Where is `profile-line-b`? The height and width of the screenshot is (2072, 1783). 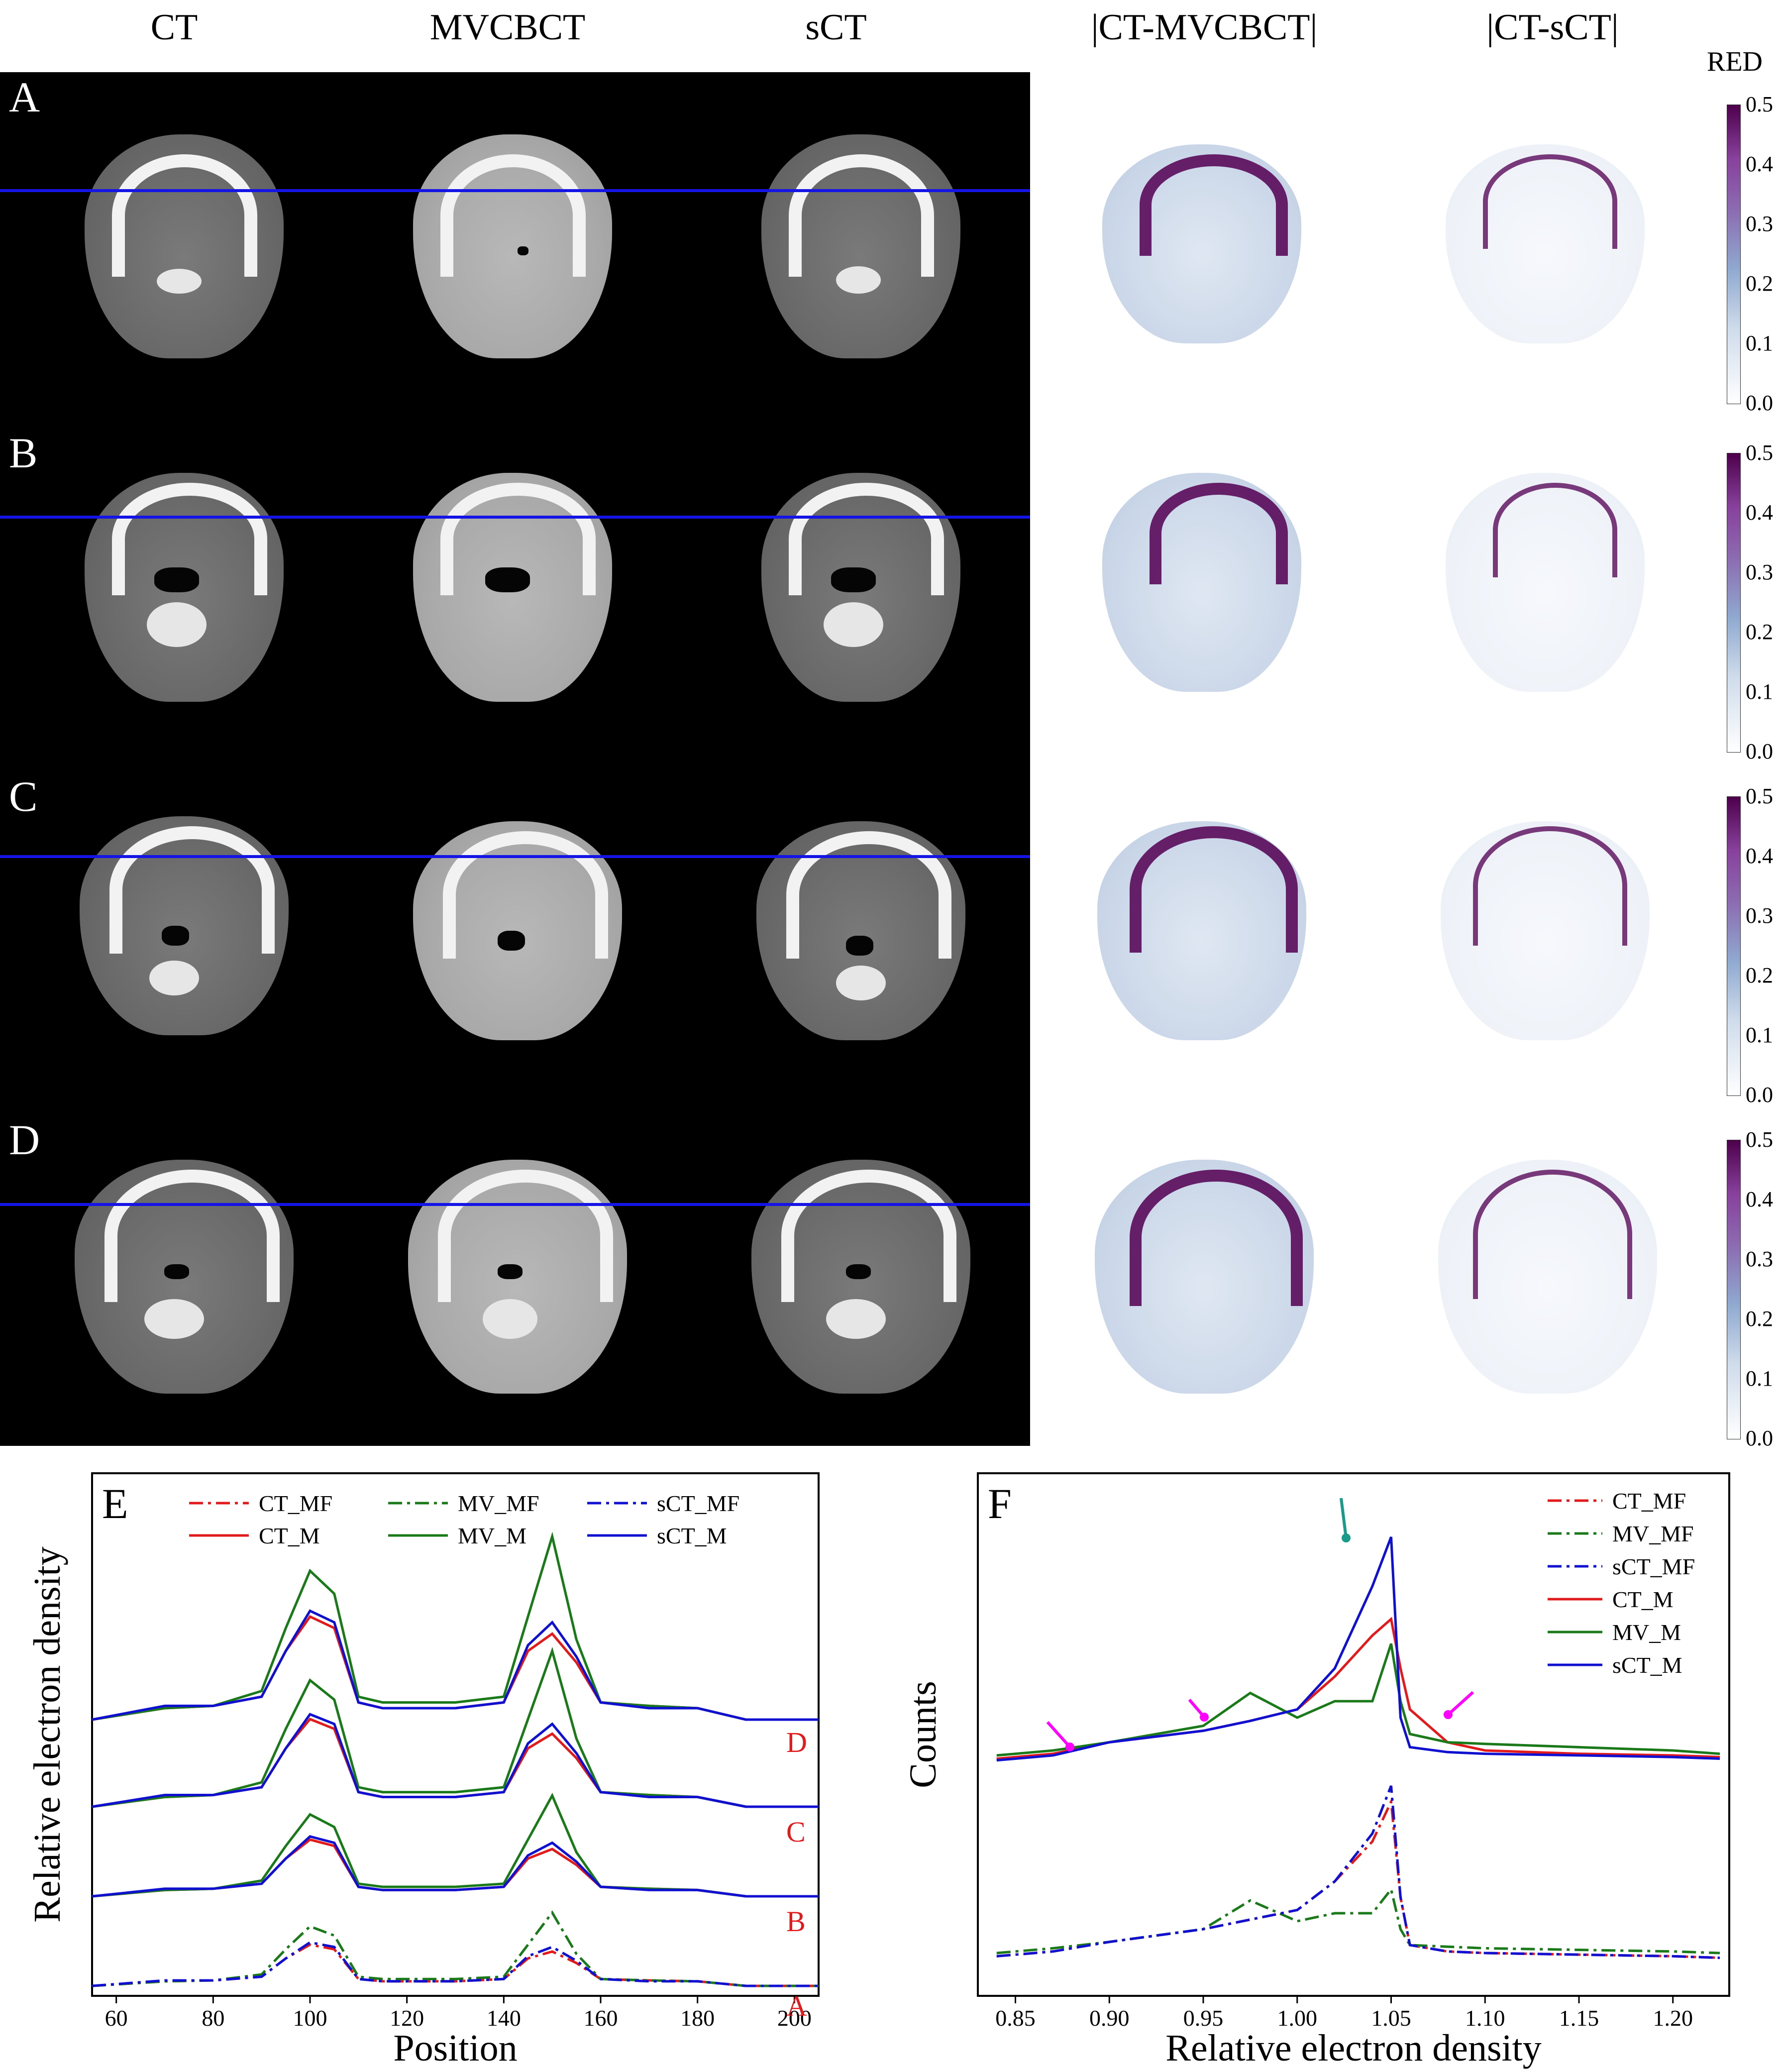 profile-line-b is located at coordinates (515, 517).